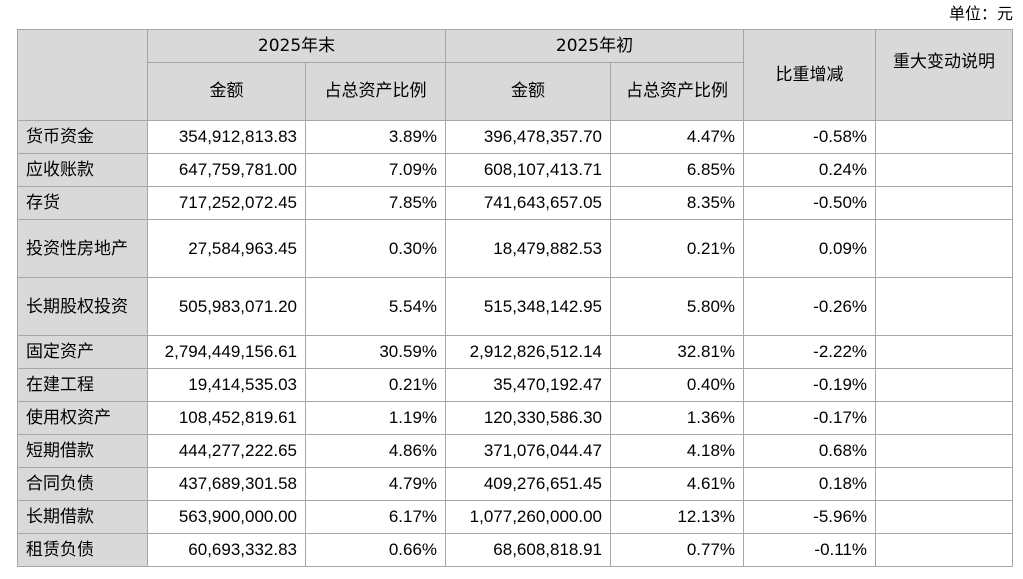 This screenshot has height=579, width=1023. Describe the element at coordinates (82, 248) in the screenshot. I see `cell-item: 投资性房地产` at that location.